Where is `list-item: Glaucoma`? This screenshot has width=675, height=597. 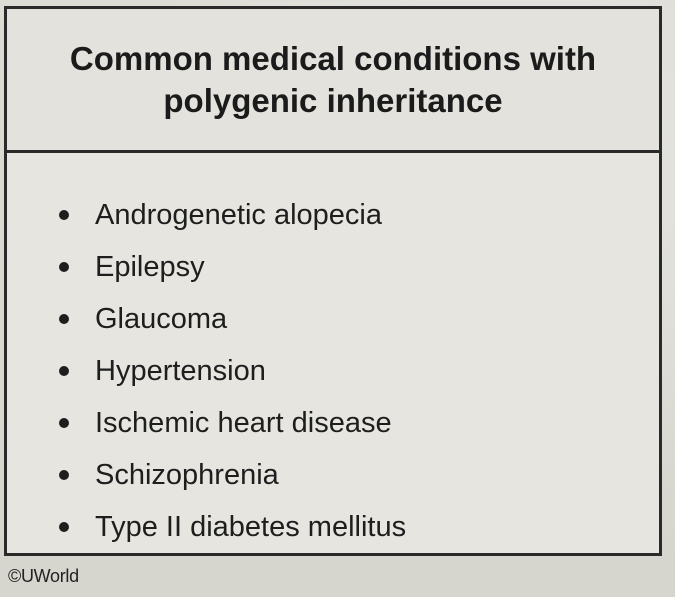
list-item: Glaucoma is located at coordinates (226, 319).